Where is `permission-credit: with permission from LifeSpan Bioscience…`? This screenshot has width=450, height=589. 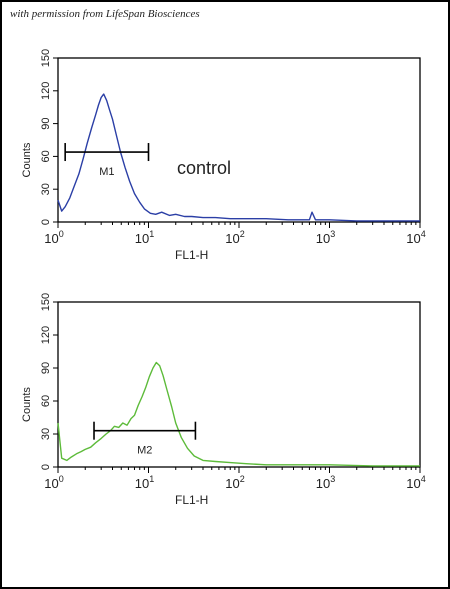 permission-credit: with permission from LifeSpan Bioscience… is located at coordinates (105, 14).